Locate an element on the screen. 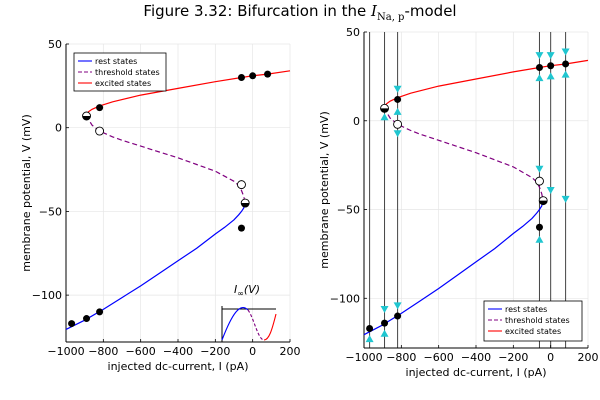 This screenshot has height=400, width=600. inset-label-base: I is located at coordinates (235, 289).